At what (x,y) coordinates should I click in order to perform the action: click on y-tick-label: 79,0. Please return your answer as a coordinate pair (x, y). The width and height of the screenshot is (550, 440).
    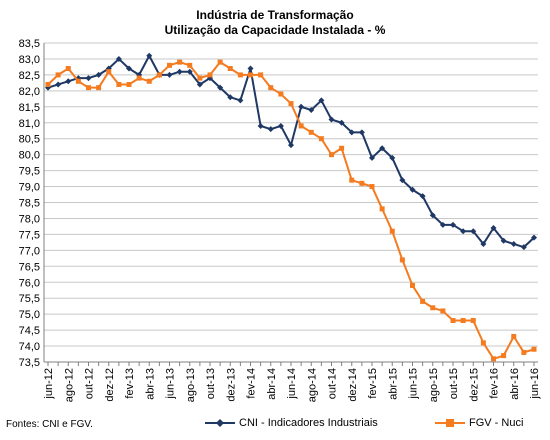
    Looking at the image, I should click on (29, 188).